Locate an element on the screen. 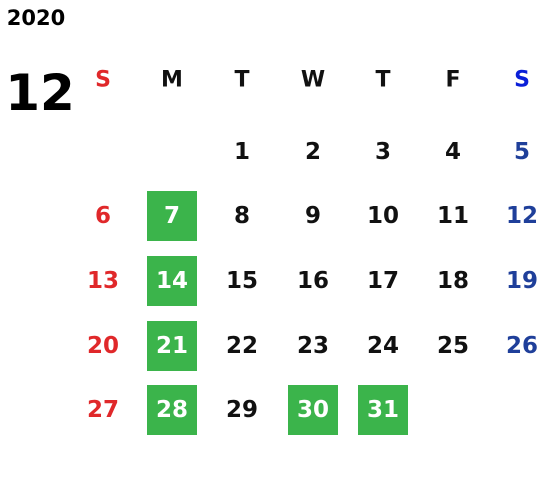  day: 21 is located at coordinates (172, 346).